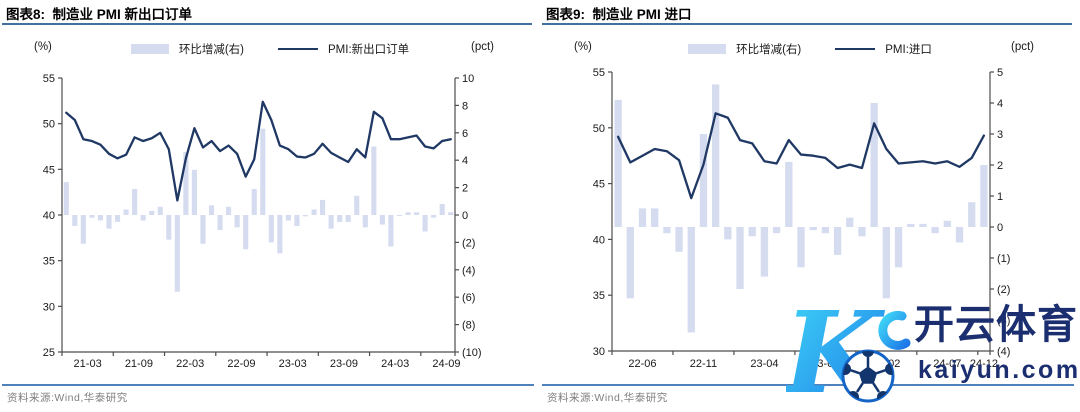  I want to click on svg-text: 24-07, so click(947, 364).